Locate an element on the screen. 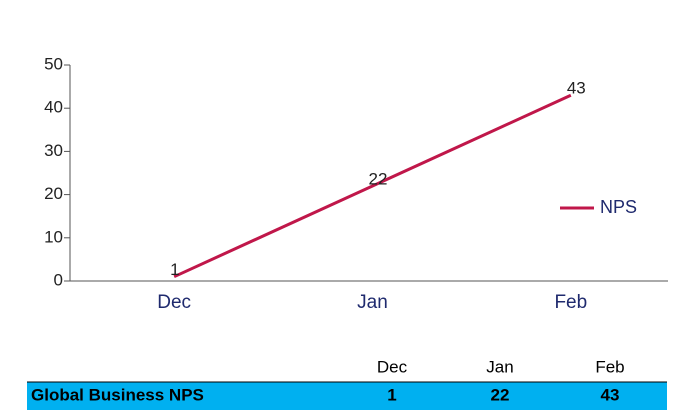  x-tick-label: Jan is located at coordinates (372, 302).